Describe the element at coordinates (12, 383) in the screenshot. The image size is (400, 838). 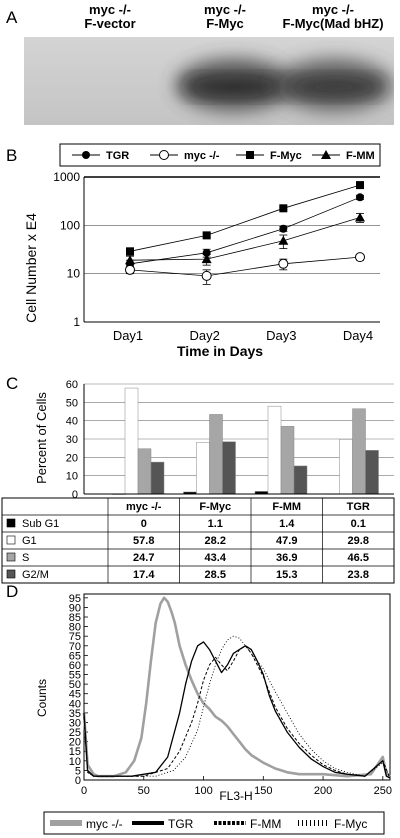
I see `panel-c-letter: C` at that location.